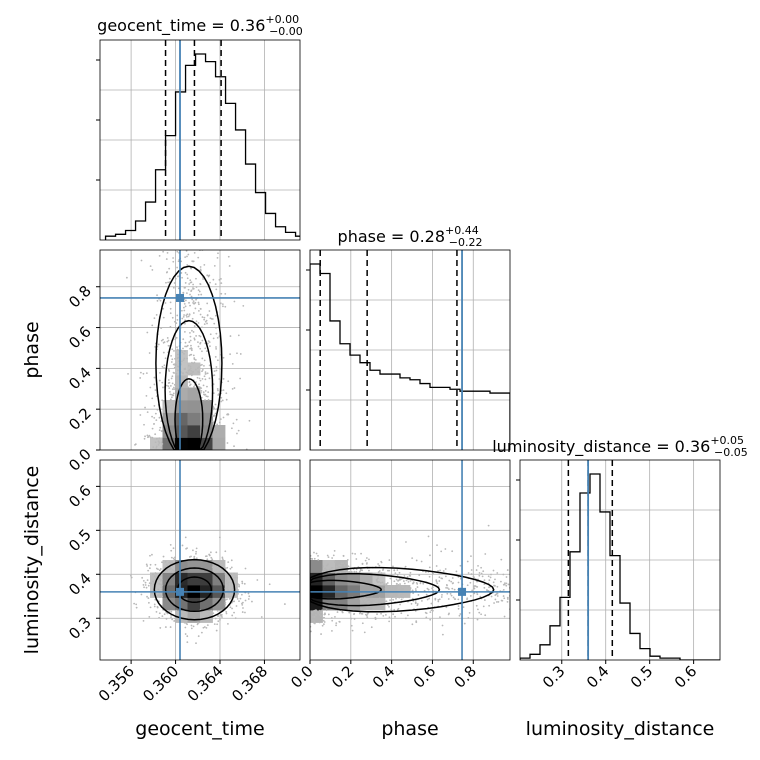 The image size is (760, 760). Describe the element at coordinates (620, 446) in the screenshot. I see `title-luminosity-distance: luminosity_distance = 0.36+0.05 −0.05` at that location.